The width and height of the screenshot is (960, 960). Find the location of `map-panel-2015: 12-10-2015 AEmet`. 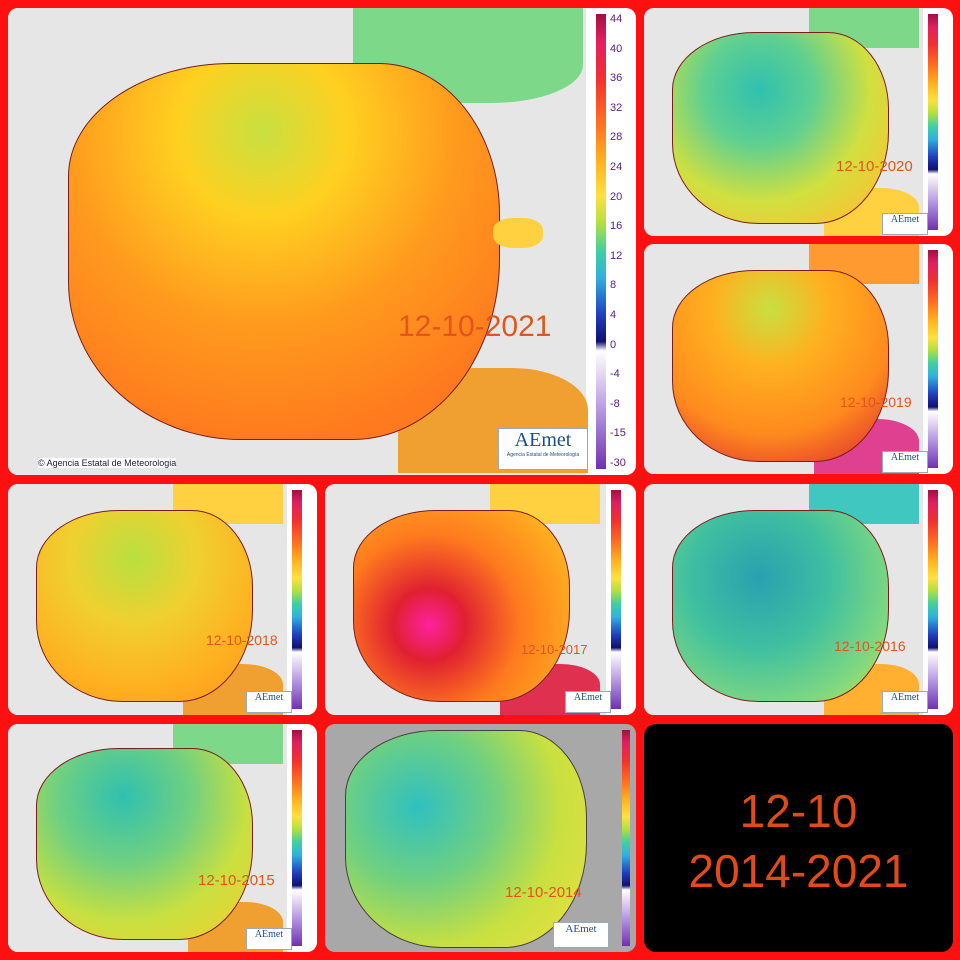

map-panel-2015: 12-10-2015 AEmet is located at coordinates (162, 838).